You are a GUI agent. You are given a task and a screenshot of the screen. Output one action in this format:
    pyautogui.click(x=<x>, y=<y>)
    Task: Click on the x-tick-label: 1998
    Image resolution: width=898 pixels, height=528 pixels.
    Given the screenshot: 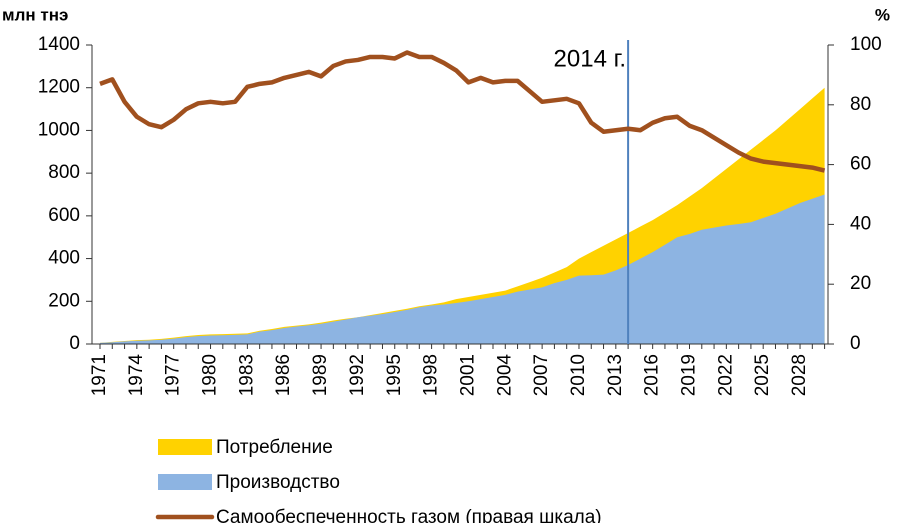 What is the action you would take?
    pyautogui.click(x=431, y=375)
    